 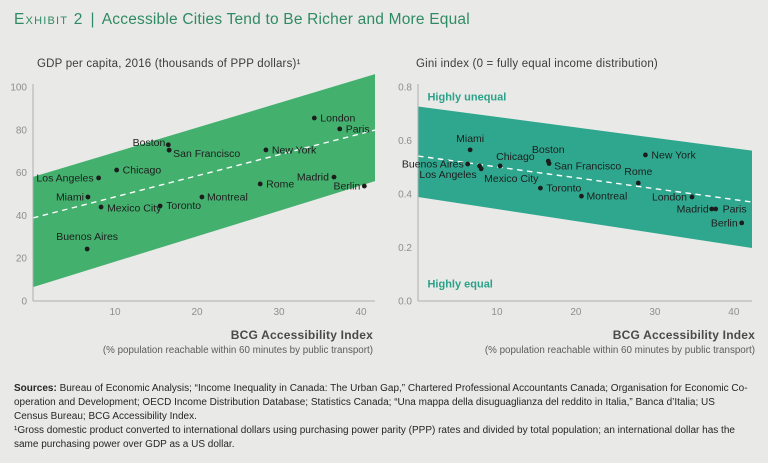 What do you see at coordinates (22, 216) in the screenshot?
I see `y-tick-label: 40` at bounding box center [22, 216].